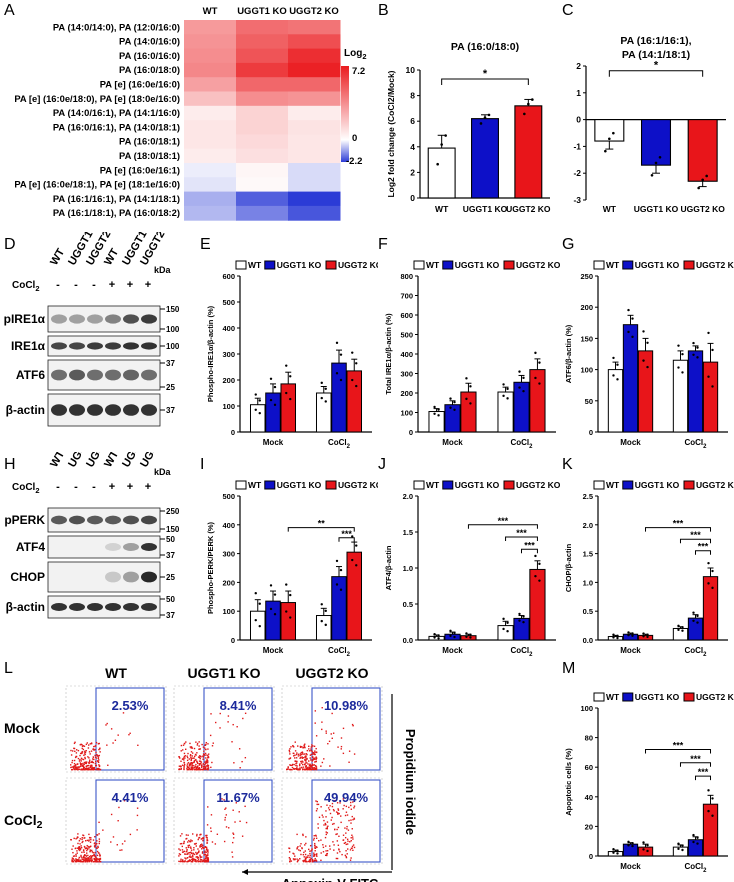 The image size is (734, 882). Describe the element at coordinates (224, 821) in the screenshot. I see `flow-plot-frame` at that location.